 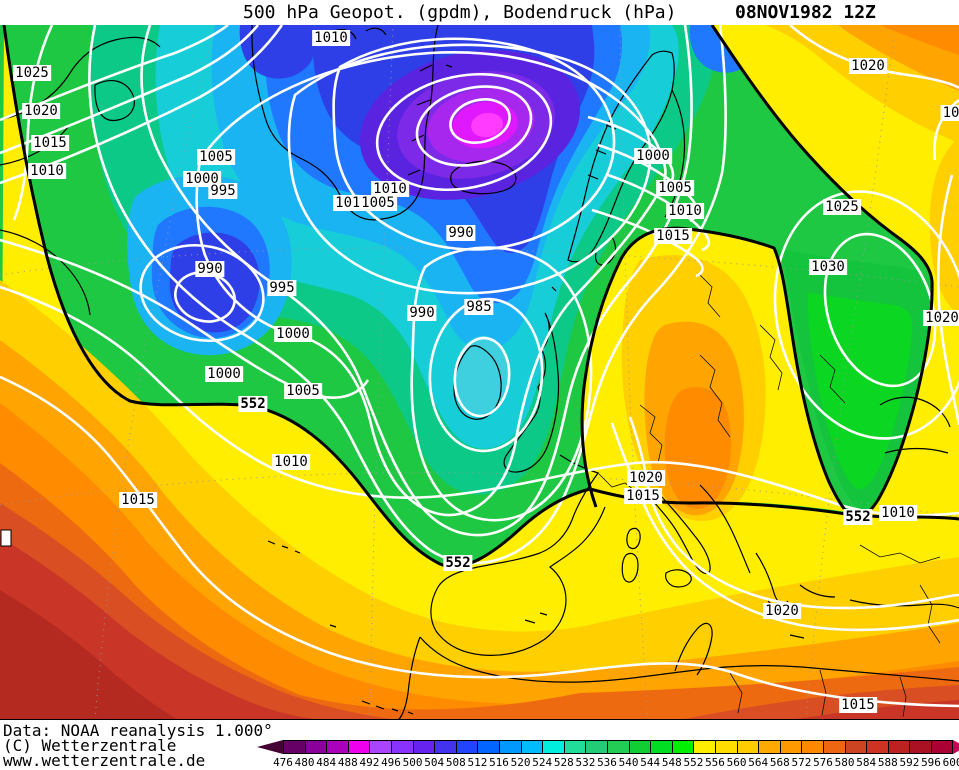 What do you see at coordinates (949, 113) in the screenshot?
I see `pressure-label: 10` at bounding box center [949, 113].